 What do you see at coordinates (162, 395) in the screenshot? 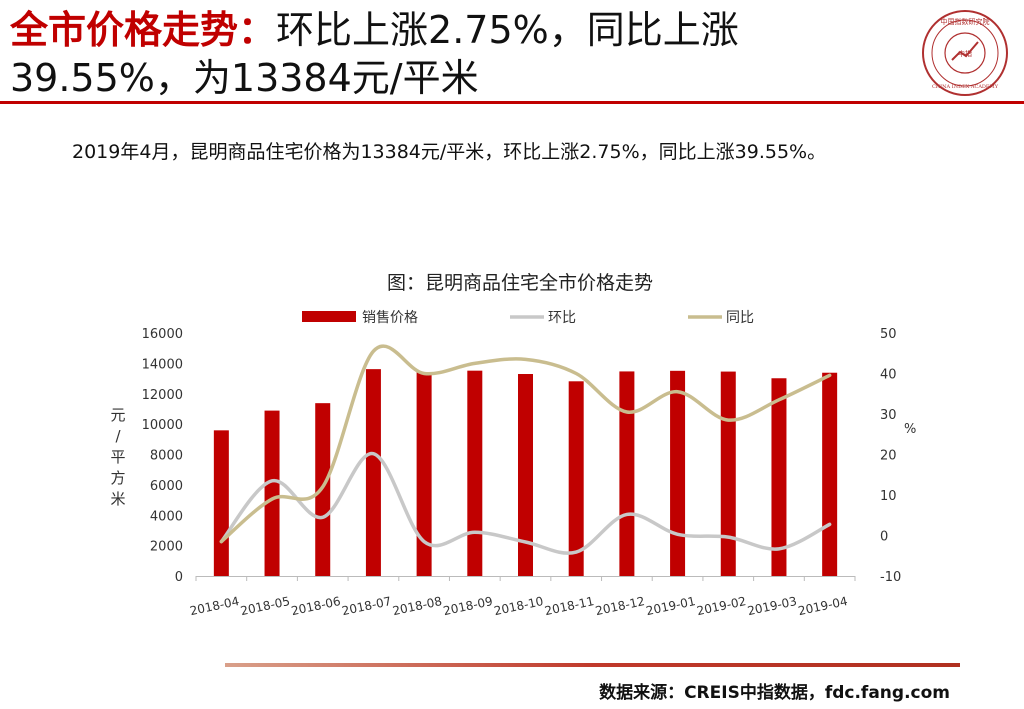
I see `y-tick-label: 12000` at bounding box center [162, 395].